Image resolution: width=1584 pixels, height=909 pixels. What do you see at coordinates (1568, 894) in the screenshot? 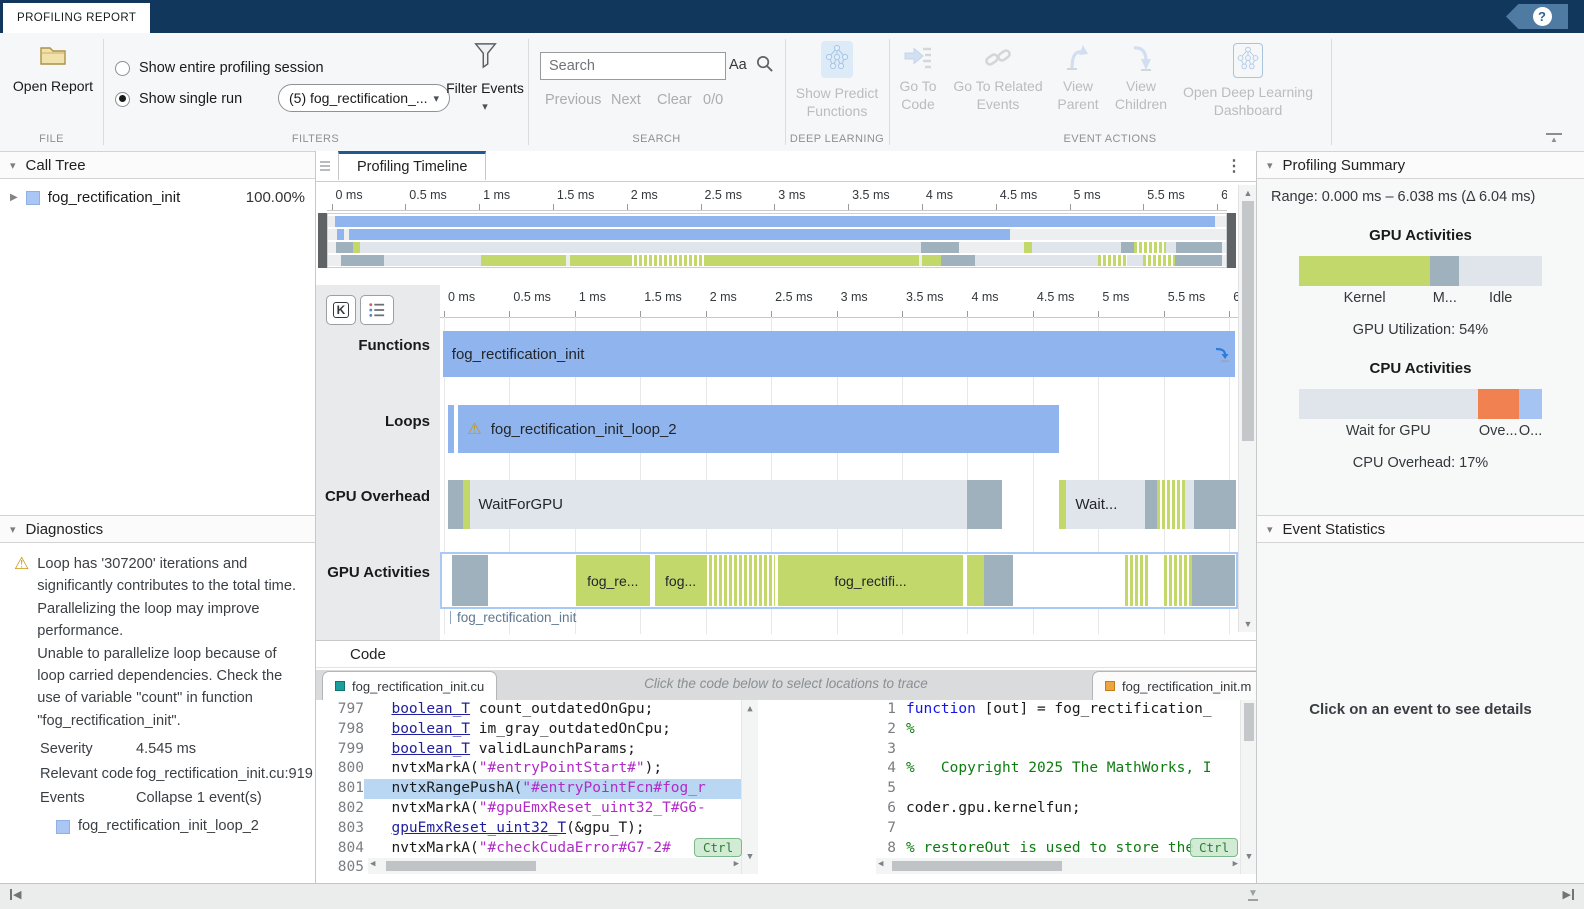
I see `collapse-right-icon: ▶` at bounding box center [1568, 894].